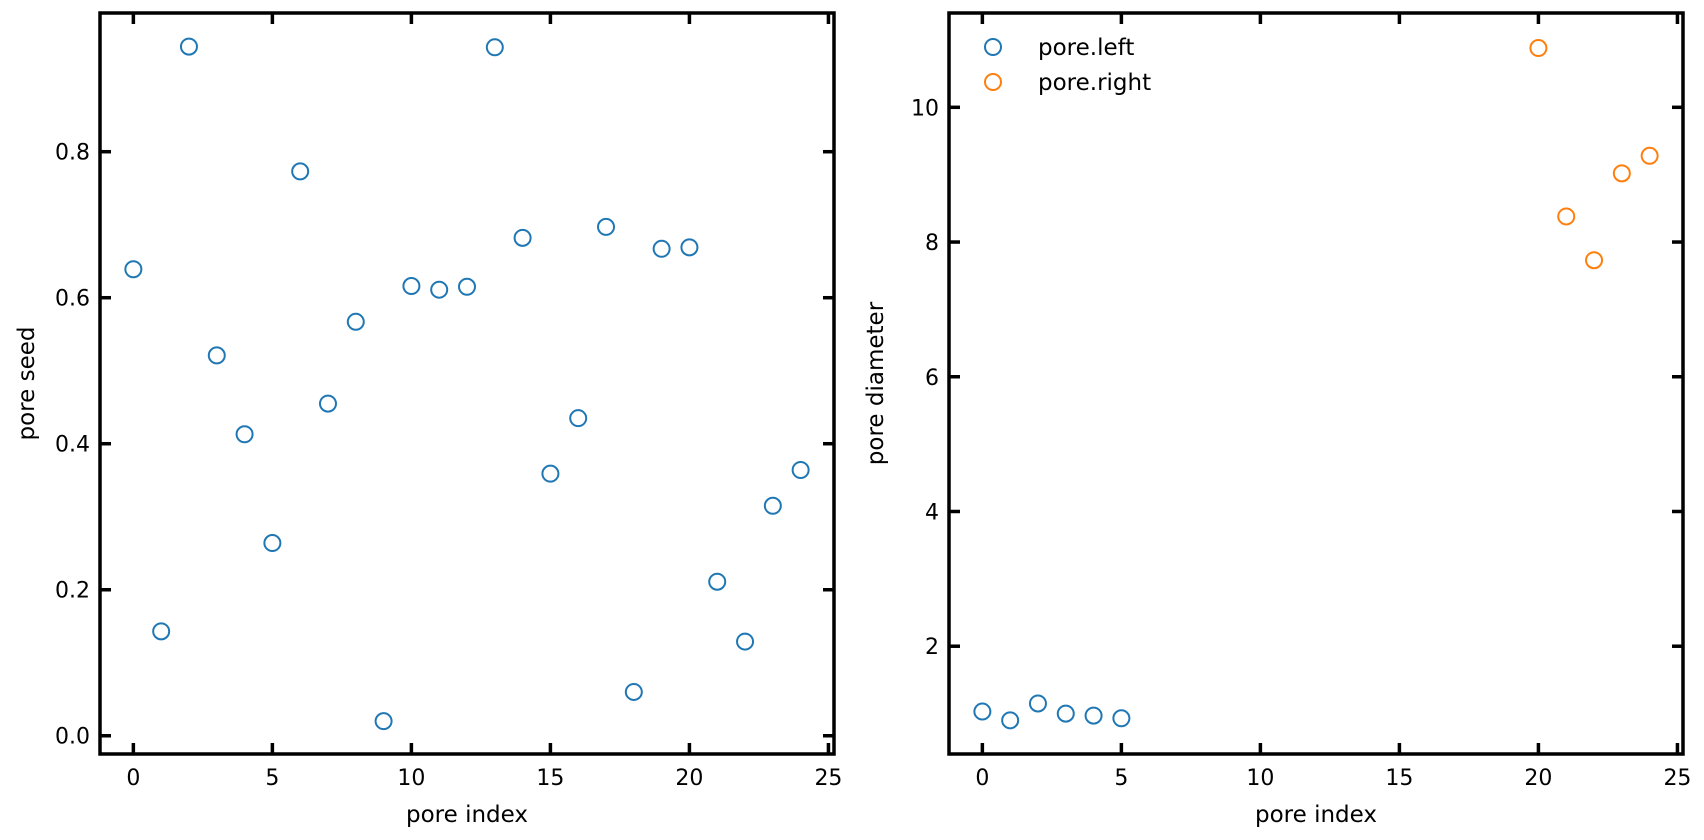 The width and height of the screenshot is (1704, 840). What do you see at coordinates (932, 243) in the screenshot?
I see `y-tick-label: 8` at bounding box center [932, 243].